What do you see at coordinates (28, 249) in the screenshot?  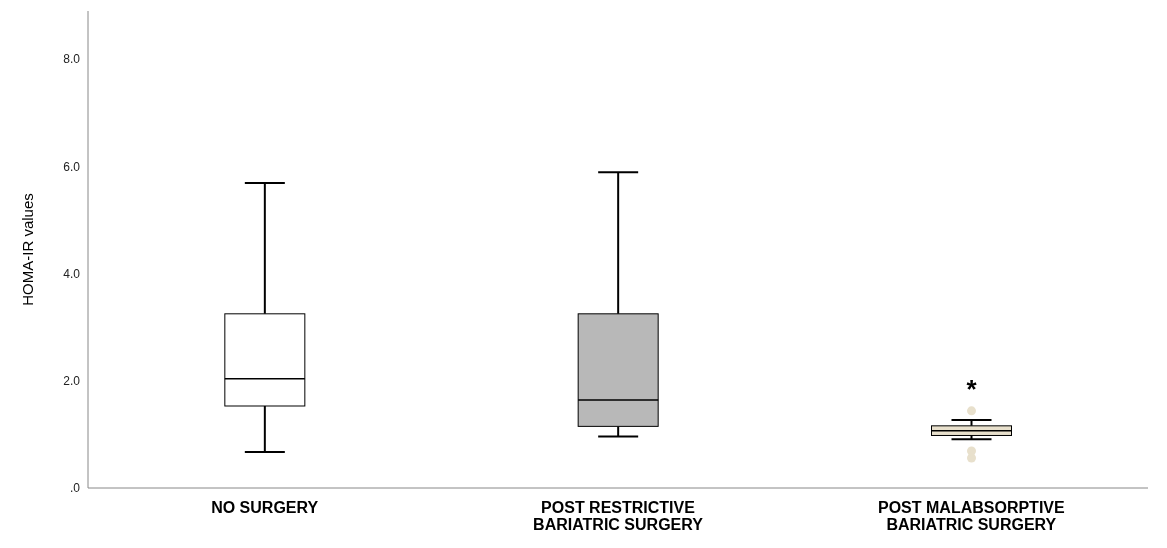 I see `y-axis-title: HOMA-IR values` at bounding box center [28, 249].